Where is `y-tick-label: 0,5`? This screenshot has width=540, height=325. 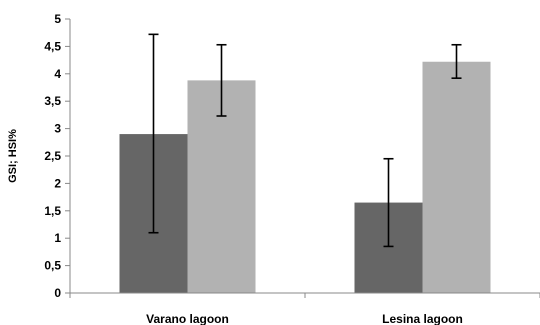
y-tick-label: 0,5 is located at coordinates (52, 266).